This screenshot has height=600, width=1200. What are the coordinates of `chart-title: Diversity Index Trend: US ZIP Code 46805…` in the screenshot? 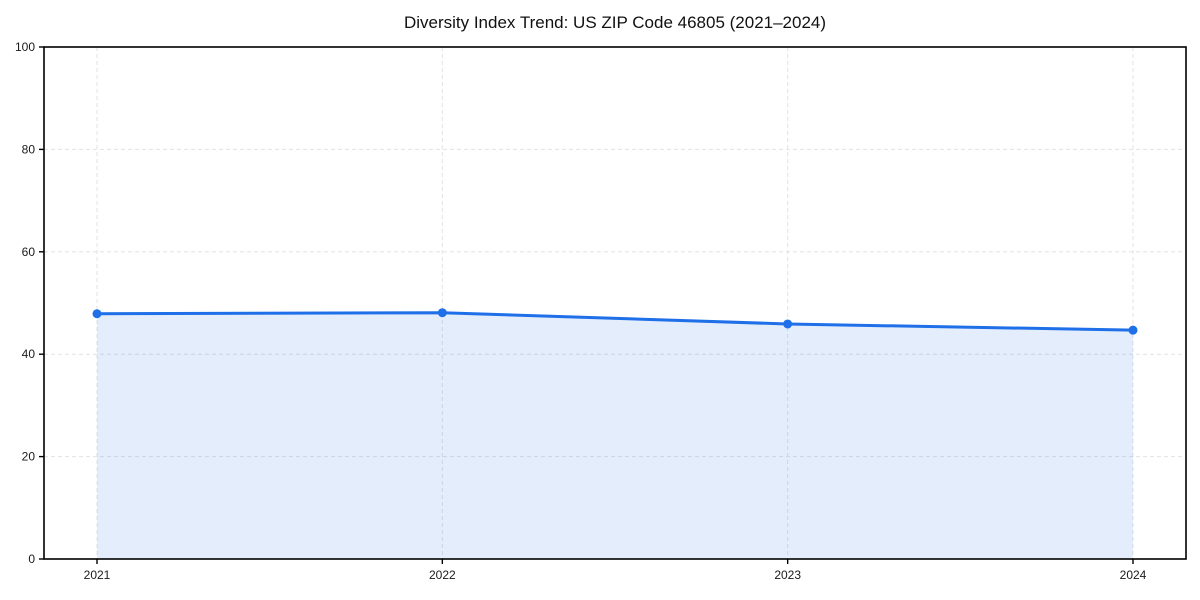 It's located at (615, 22).